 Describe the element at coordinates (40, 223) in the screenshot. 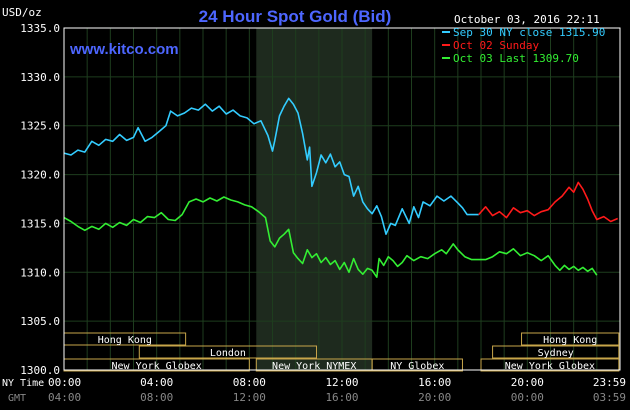

I see `y-tick-label: 1315.0` at that location.